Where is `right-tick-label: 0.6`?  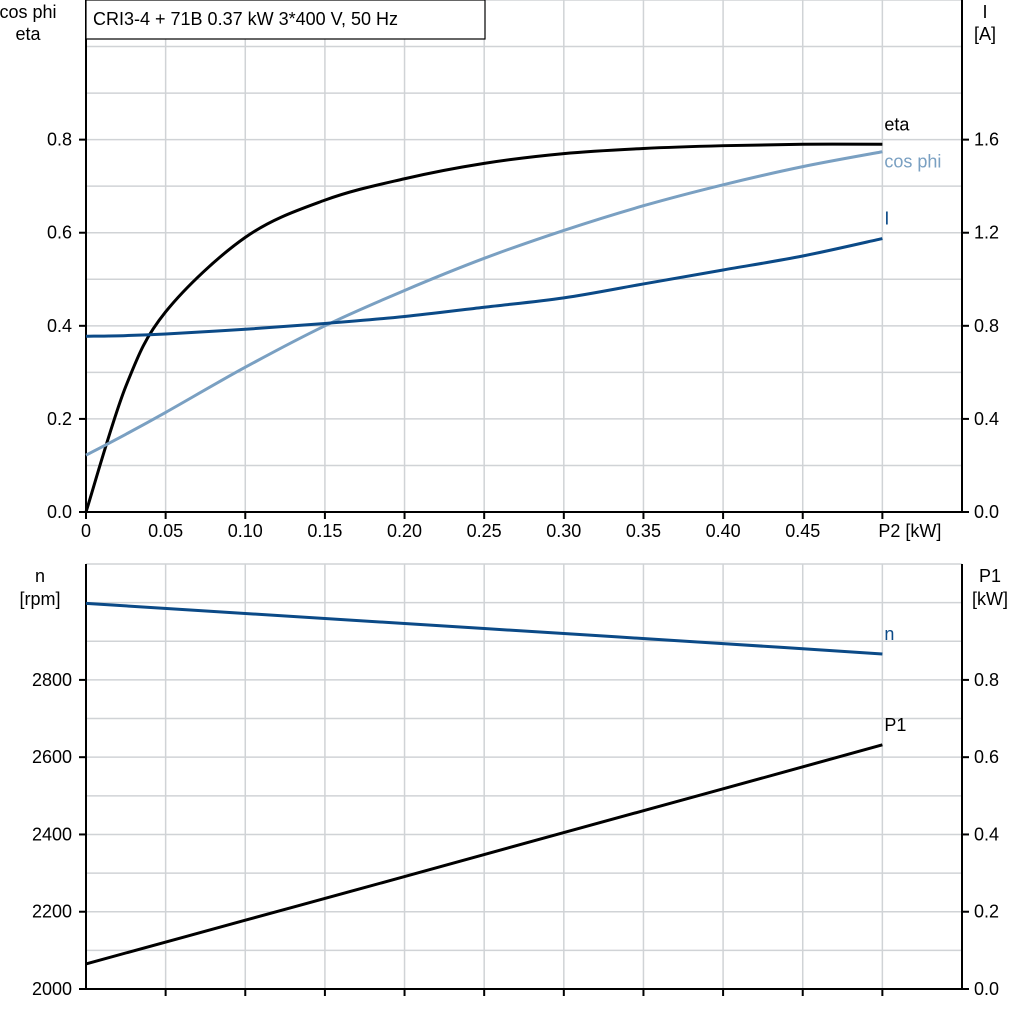
right-tick-label: 0.6 is located at coordinates (986, 757).